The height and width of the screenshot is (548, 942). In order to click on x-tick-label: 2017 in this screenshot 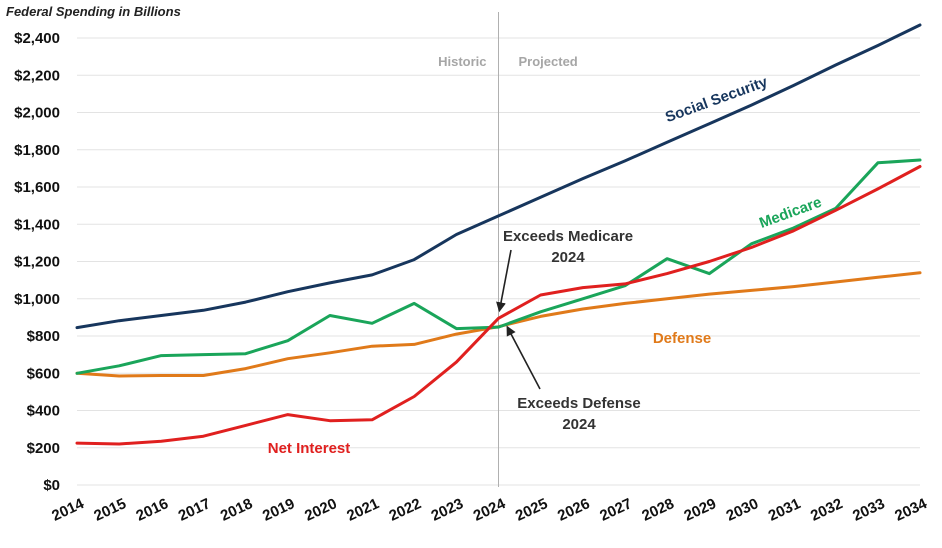, I will do `click(194, 510)`.